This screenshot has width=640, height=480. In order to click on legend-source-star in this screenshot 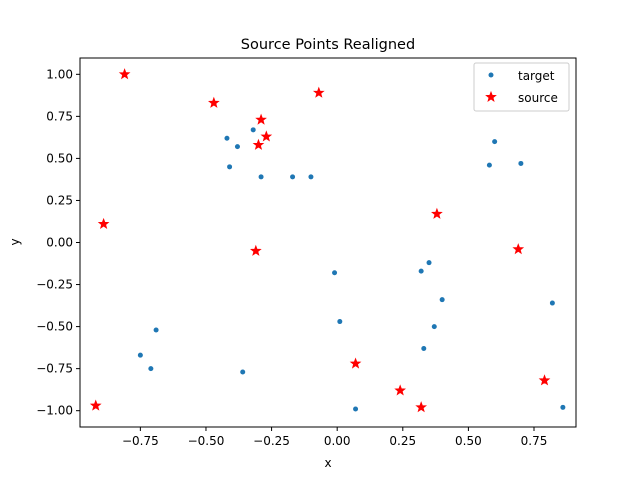, I will do `click(491, 96)`.